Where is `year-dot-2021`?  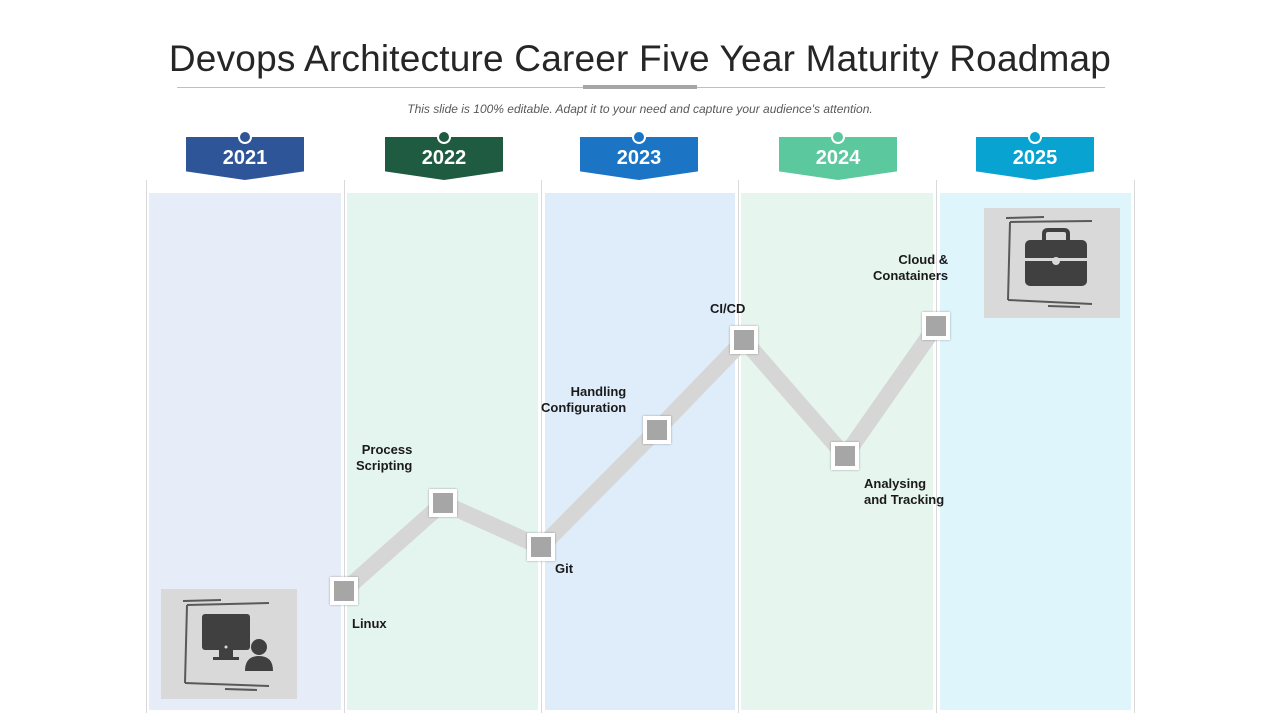
year-dot-2021 is located at coordinates (245, 137).